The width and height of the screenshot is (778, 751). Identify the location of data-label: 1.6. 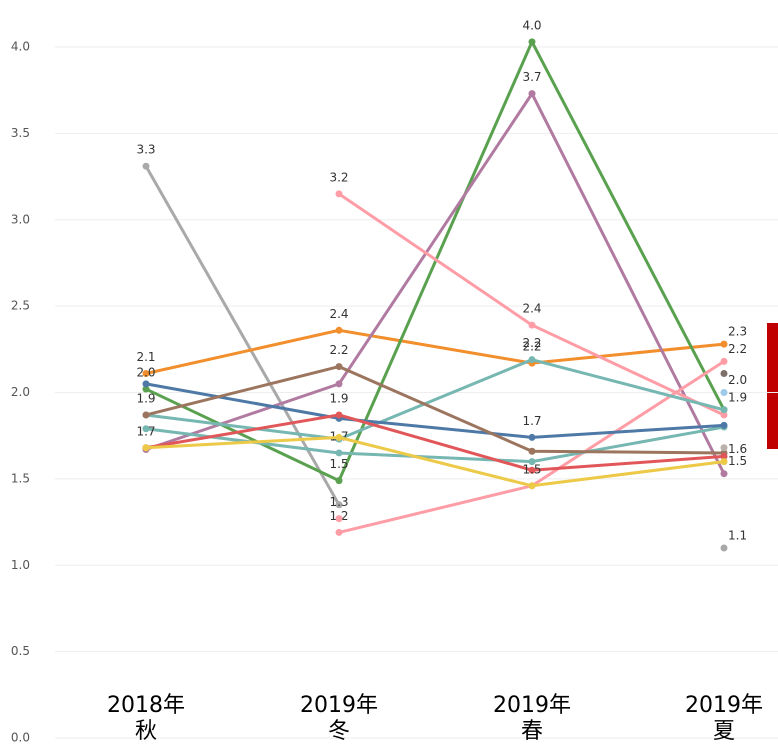
(737, 449).